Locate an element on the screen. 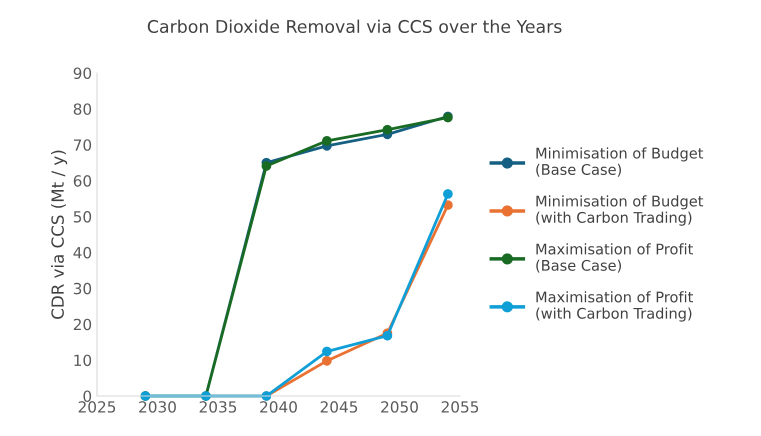  x-tick-label: 2055 is located at coordinates (460, 407).